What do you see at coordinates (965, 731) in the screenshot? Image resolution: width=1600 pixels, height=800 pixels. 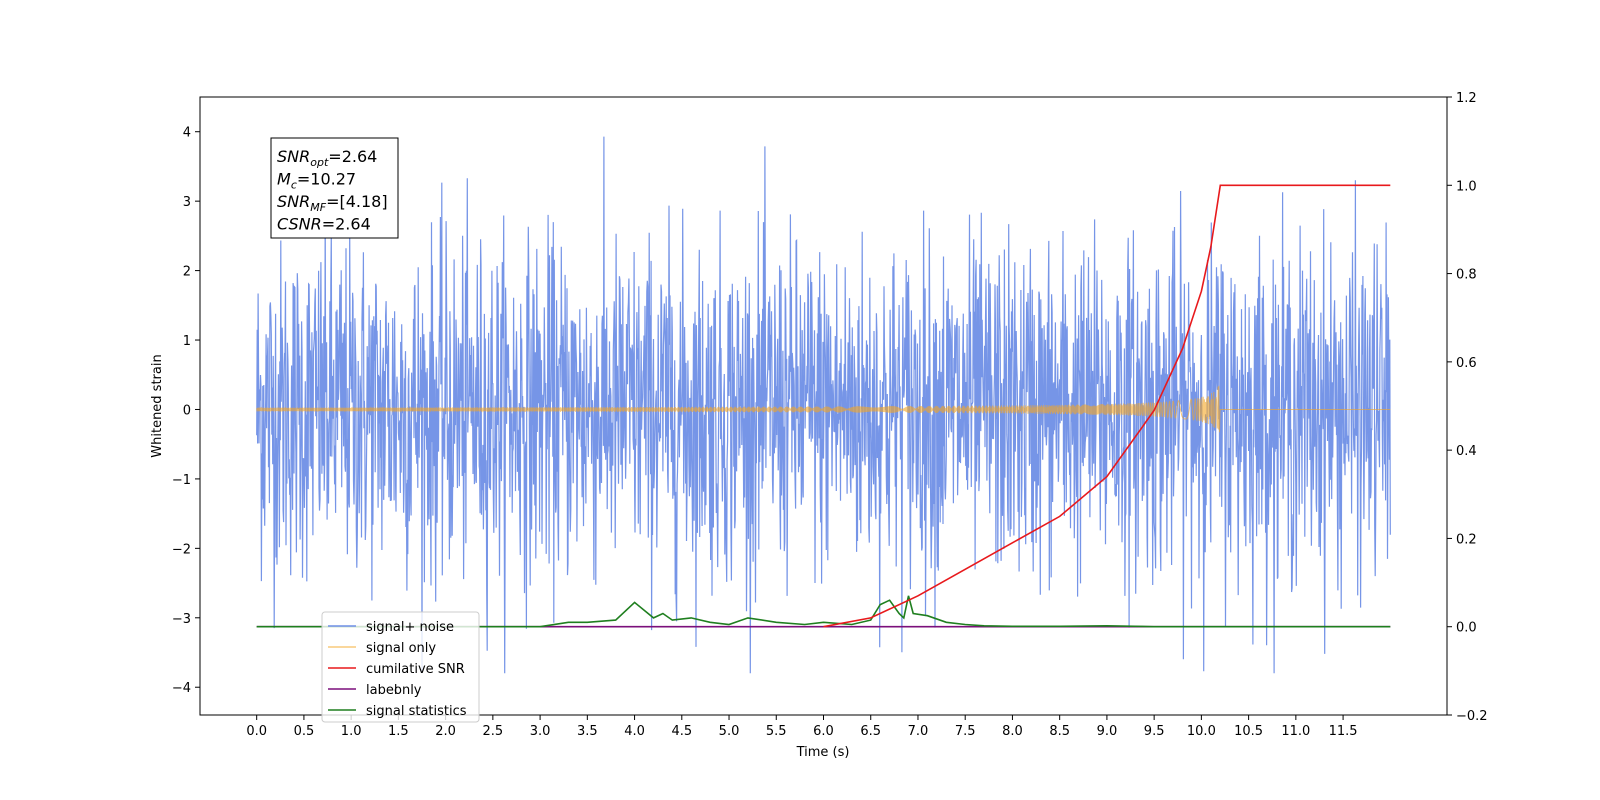 I see `x-tick-label: 7.5` at bounding box center [965, 731].